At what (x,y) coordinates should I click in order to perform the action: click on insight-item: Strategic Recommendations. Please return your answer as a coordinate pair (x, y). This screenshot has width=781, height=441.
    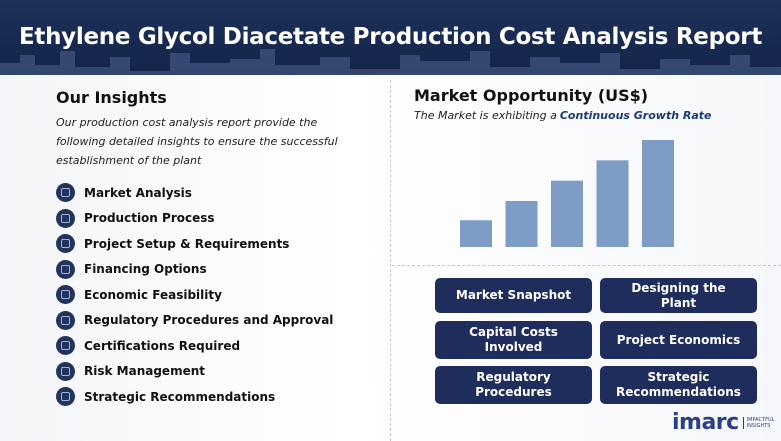
    Looking at the image, I should click on (216, 397).